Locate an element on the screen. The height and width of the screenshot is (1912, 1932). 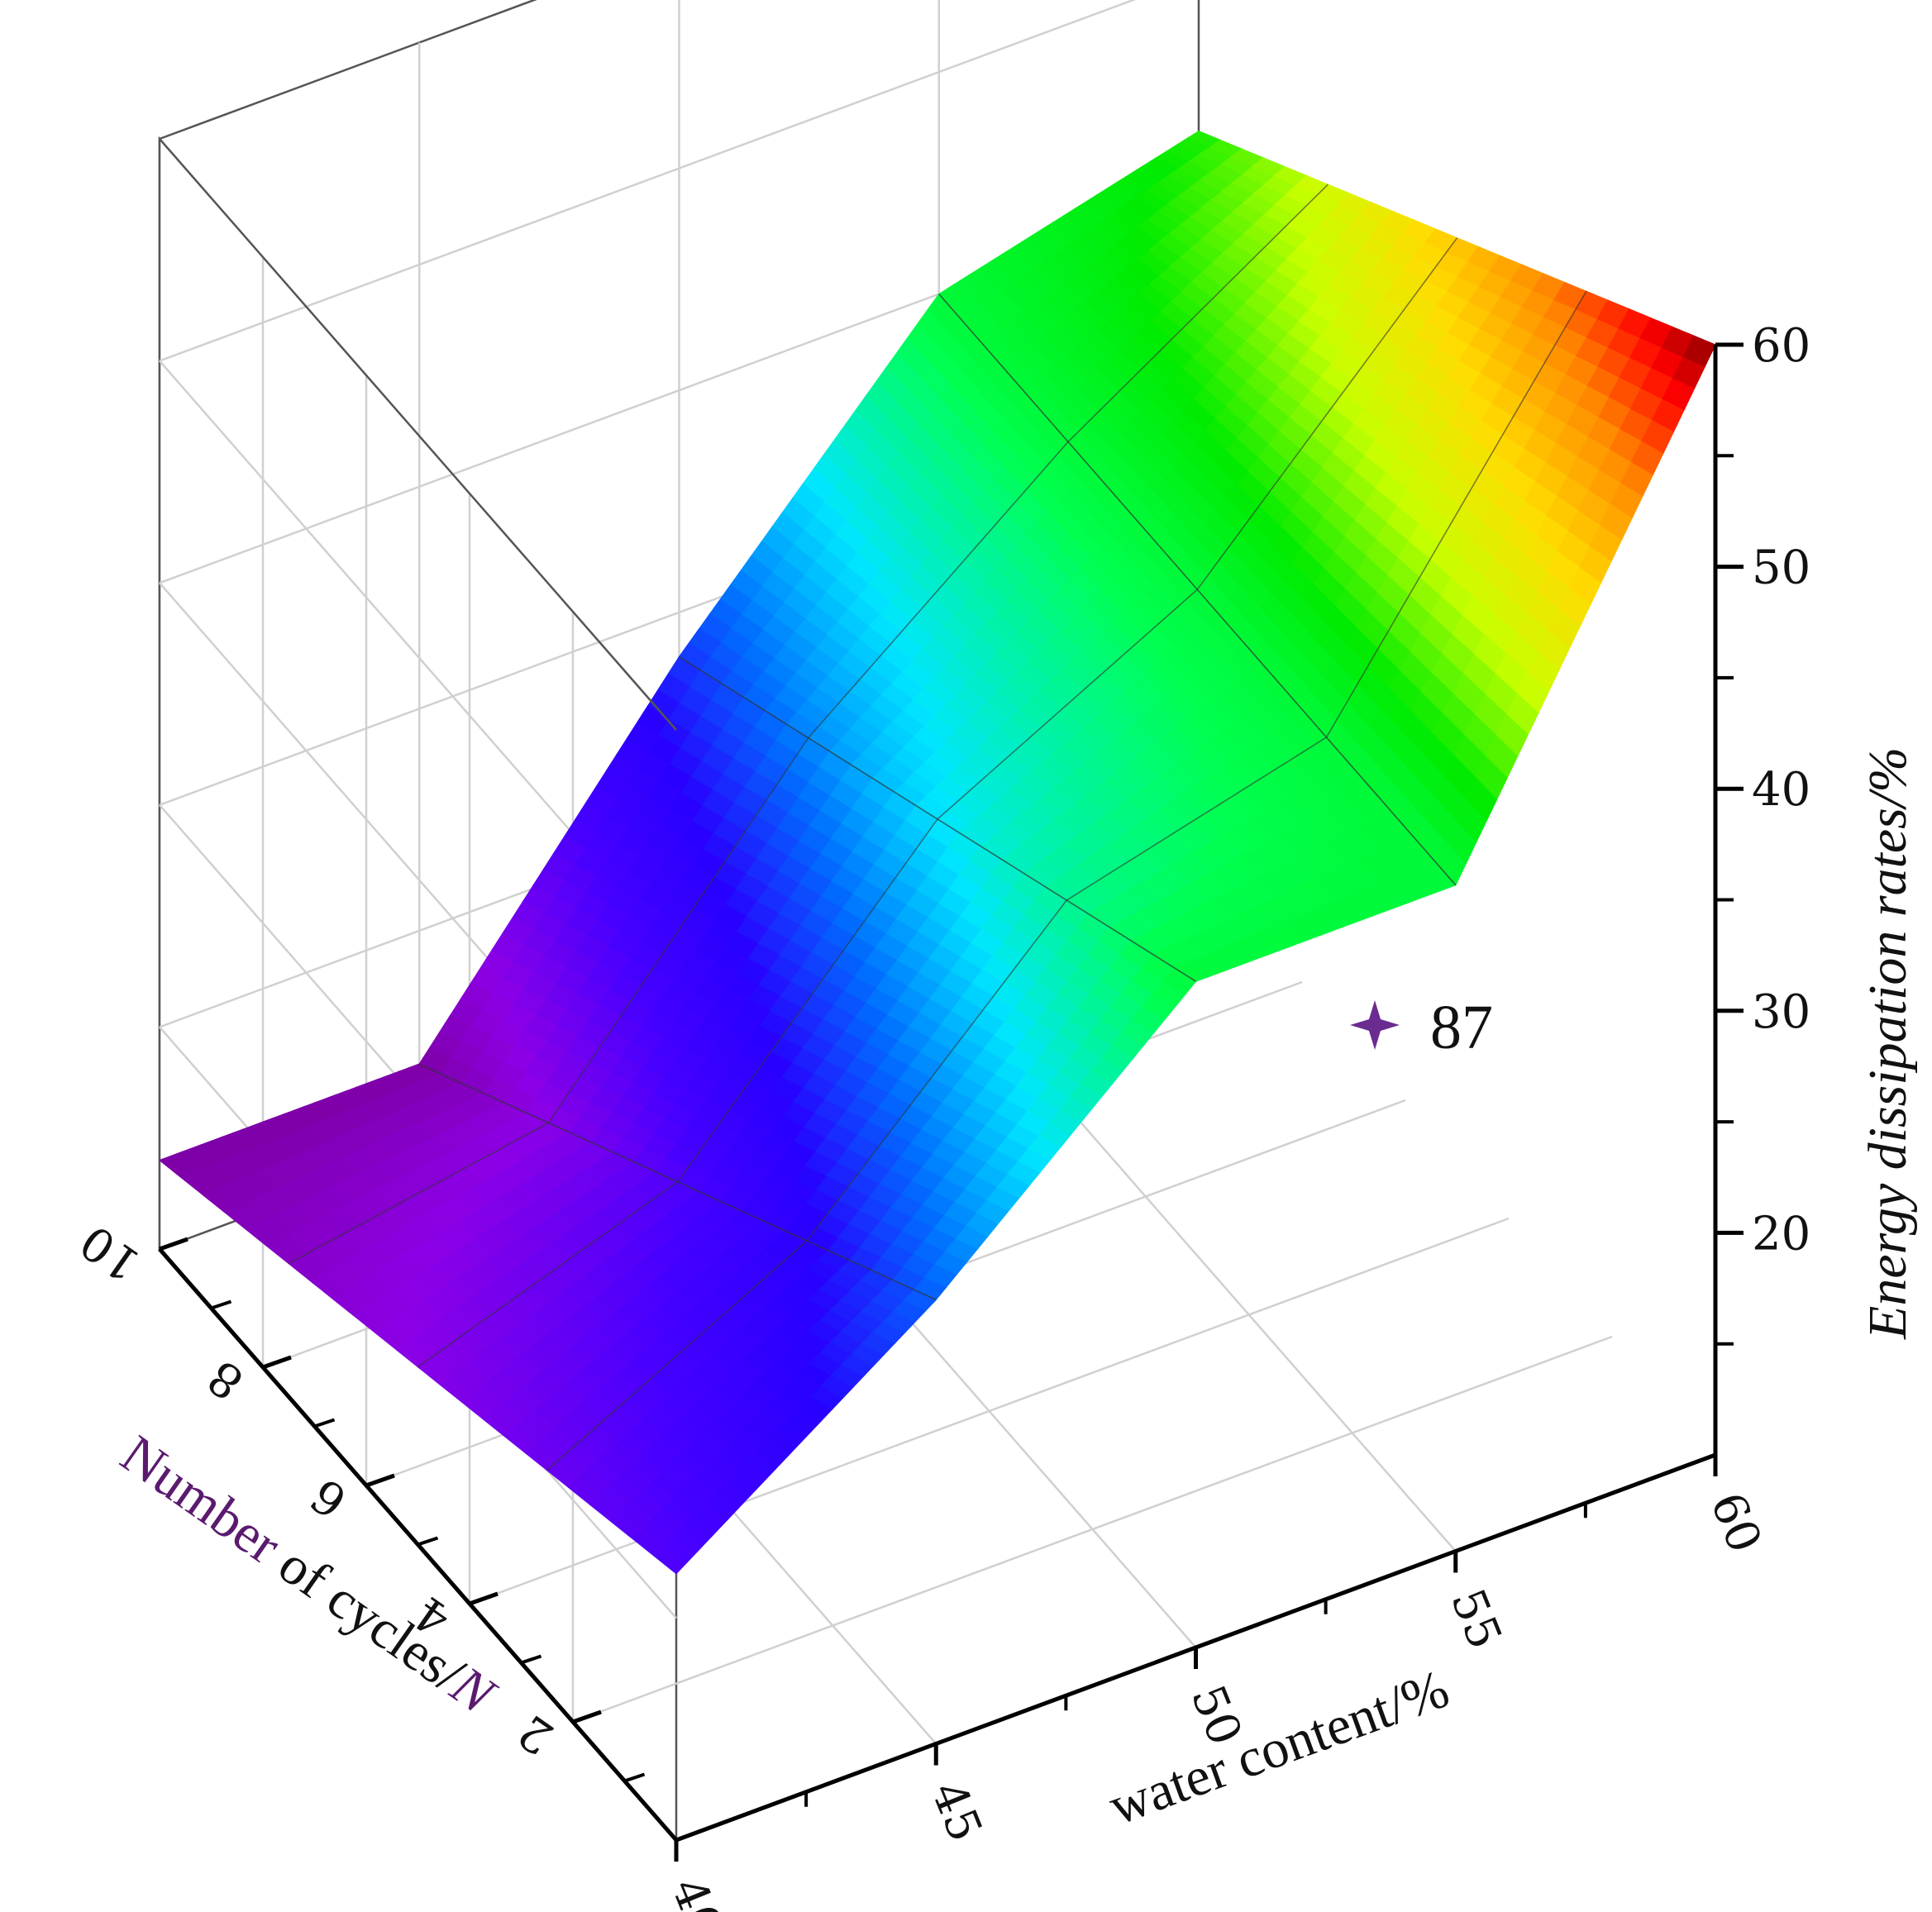
y-tick-label: 10 is located at coordinates (110, 1253).